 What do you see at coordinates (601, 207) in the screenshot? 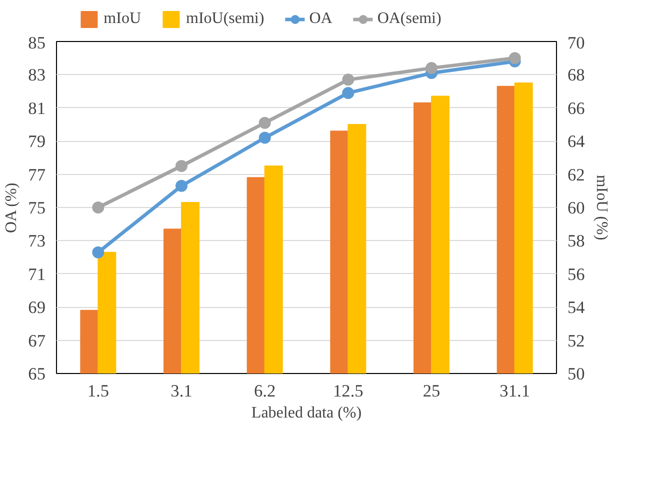
I see `y2-axis-title: mIoU (%)` at bounding box center [601, 207].